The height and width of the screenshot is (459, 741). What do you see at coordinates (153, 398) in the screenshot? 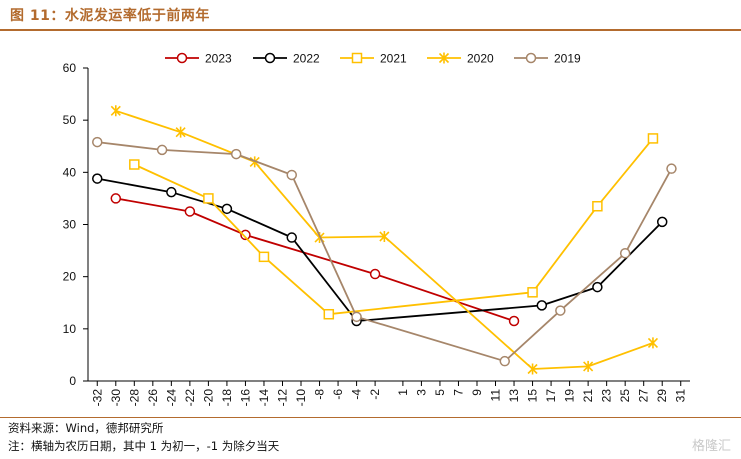
I see `x-tick-label: -26` at bounding box center [153, 398].